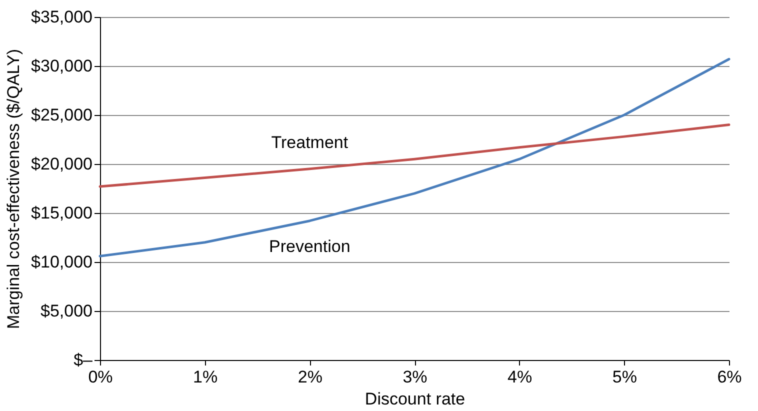 The image size is (758, 411). What do you see at coordinates (415, 399) in the screenshot?
I see `x-axis-title: Discount rate` at bounding box center [415, 399].